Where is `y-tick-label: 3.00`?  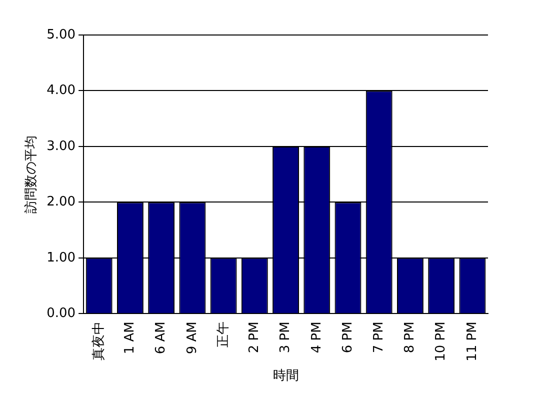 y-tick-label: 3.00 is located at coordinates (61, 146).